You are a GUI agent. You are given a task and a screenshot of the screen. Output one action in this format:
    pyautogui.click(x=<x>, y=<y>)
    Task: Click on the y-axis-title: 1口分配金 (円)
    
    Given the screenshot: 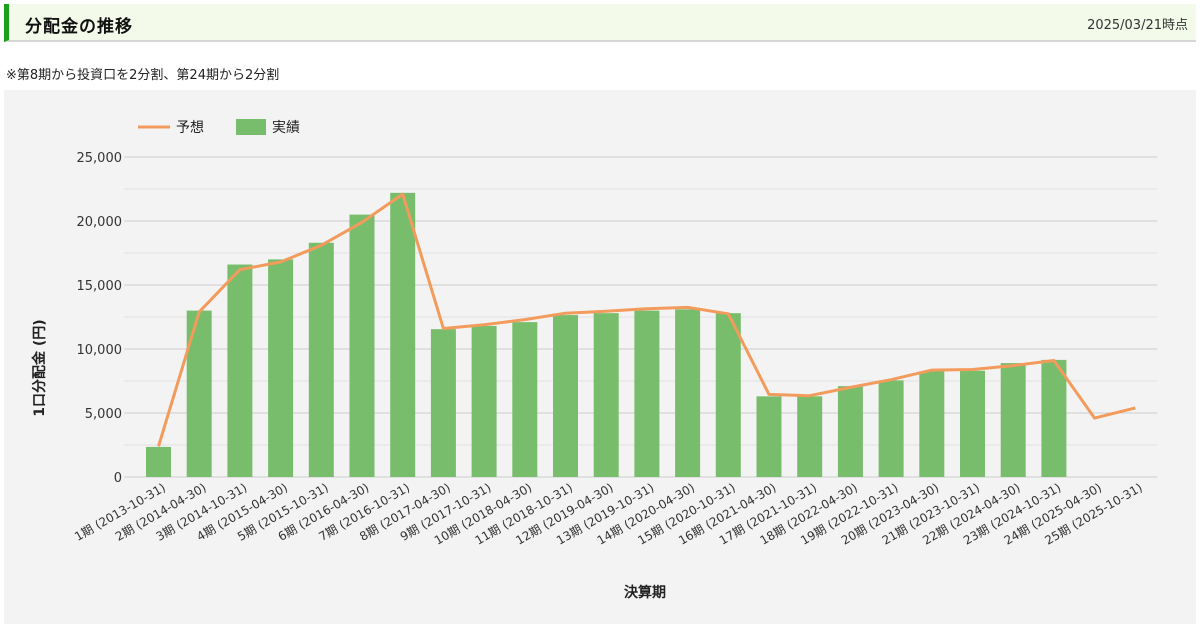 What is the action you would take?
    pyautogui.click(x=39, y=367)
    